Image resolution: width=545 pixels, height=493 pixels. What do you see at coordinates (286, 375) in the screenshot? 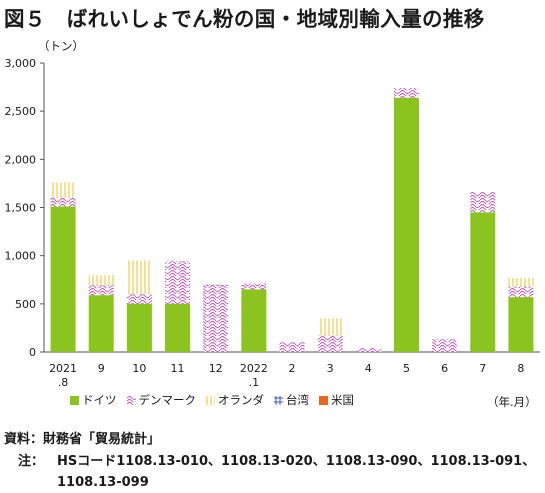
I see `x-axis-labels: 2021.8 9 10 11 12 2022.1 2 3 4 5 6 7 8` at bounding box center [286, 375].